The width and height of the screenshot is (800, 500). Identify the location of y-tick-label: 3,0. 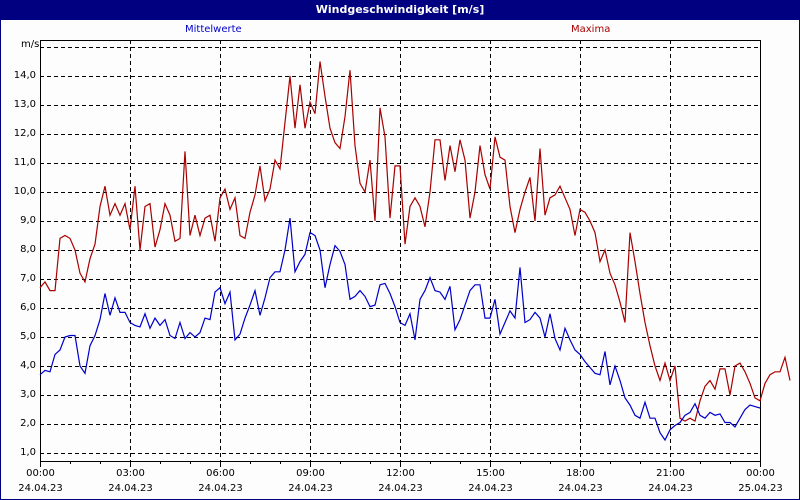
(28, 394).